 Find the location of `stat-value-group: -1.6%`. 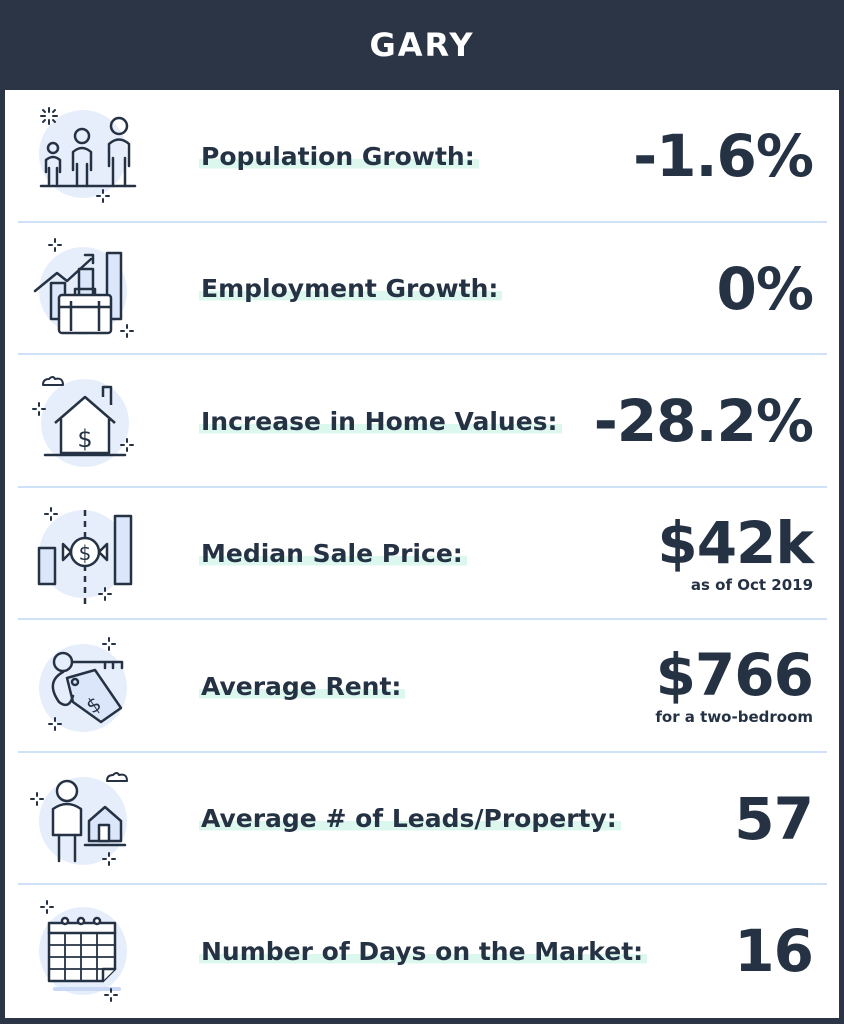

stat-value-group: -1.6% is located at coordinates (723, 156).